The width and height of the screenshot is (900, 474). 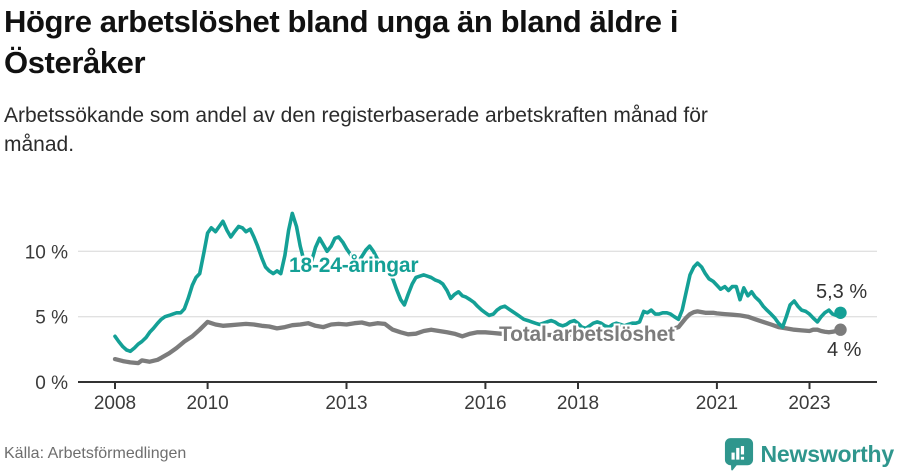 I want to click on newsworthy-speech-bubble-barchart-icon, so click(x=739, y=454).